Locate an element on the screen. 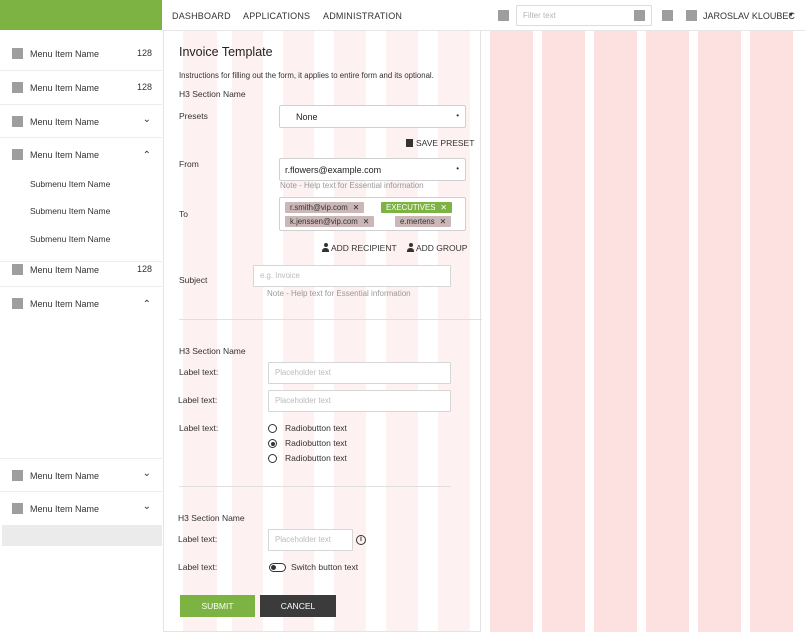 Image resolution: width=805 pixels, height=639 pixels. user-name: JAROSLAV KLOUBEC is located at coordinates (749, 16).